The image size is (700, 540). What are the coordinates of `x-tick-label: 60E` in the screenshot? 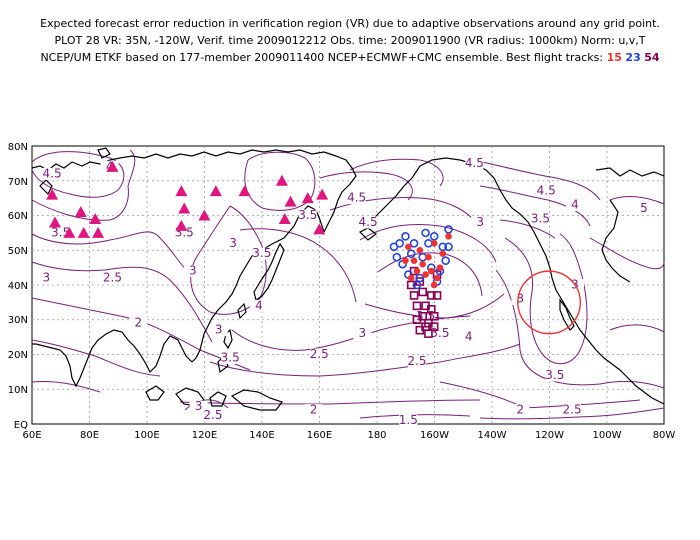 It's located at (31, 435).